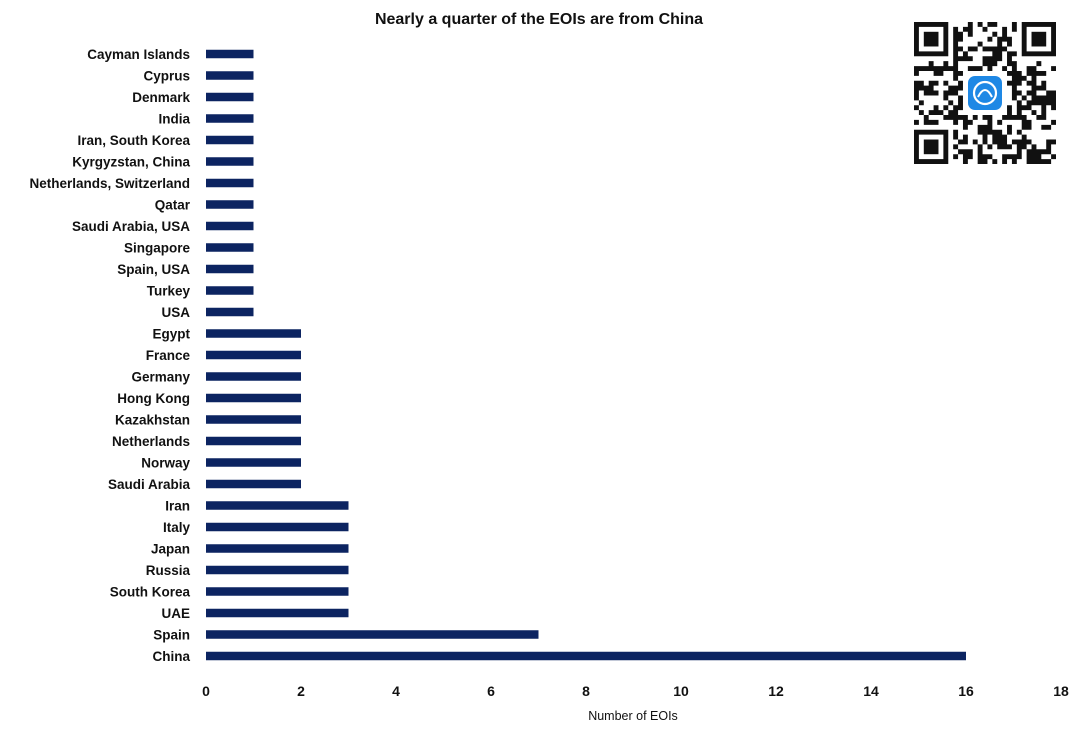  What do you see at coordinates (253, 333) in the screenshot?
I see `bar-egypt` at bounding box center [253, 333].